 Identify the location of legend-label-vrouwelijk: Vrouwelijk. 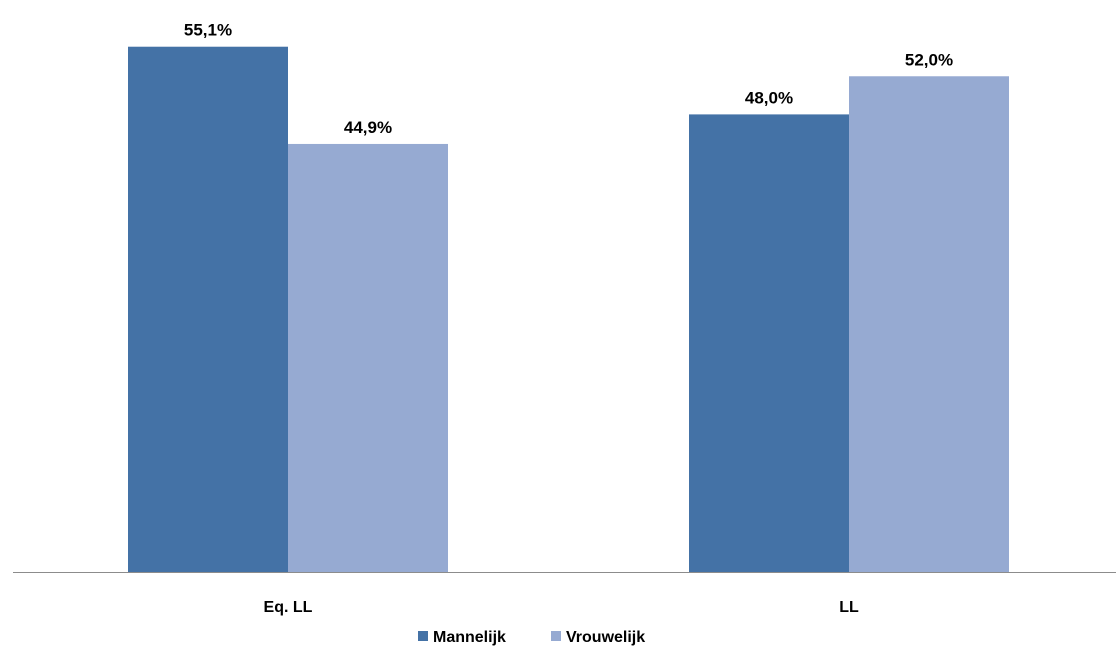
(605, 637).